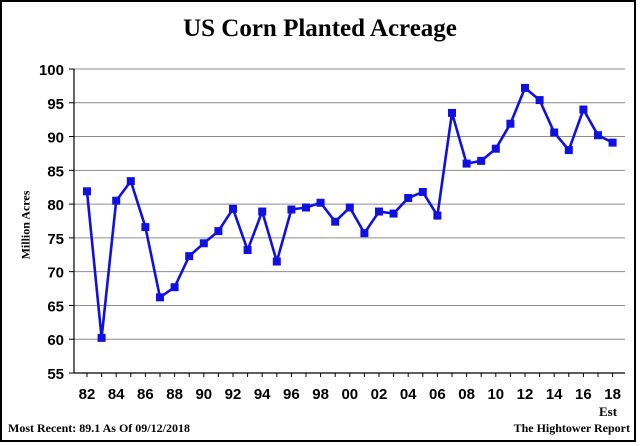 The width and height of the screenshot is (640, 446). What do you see at coordinates (55, 273) in the screenshot?
I see `y-tick-label: 70` at bounding box center [55, 273].